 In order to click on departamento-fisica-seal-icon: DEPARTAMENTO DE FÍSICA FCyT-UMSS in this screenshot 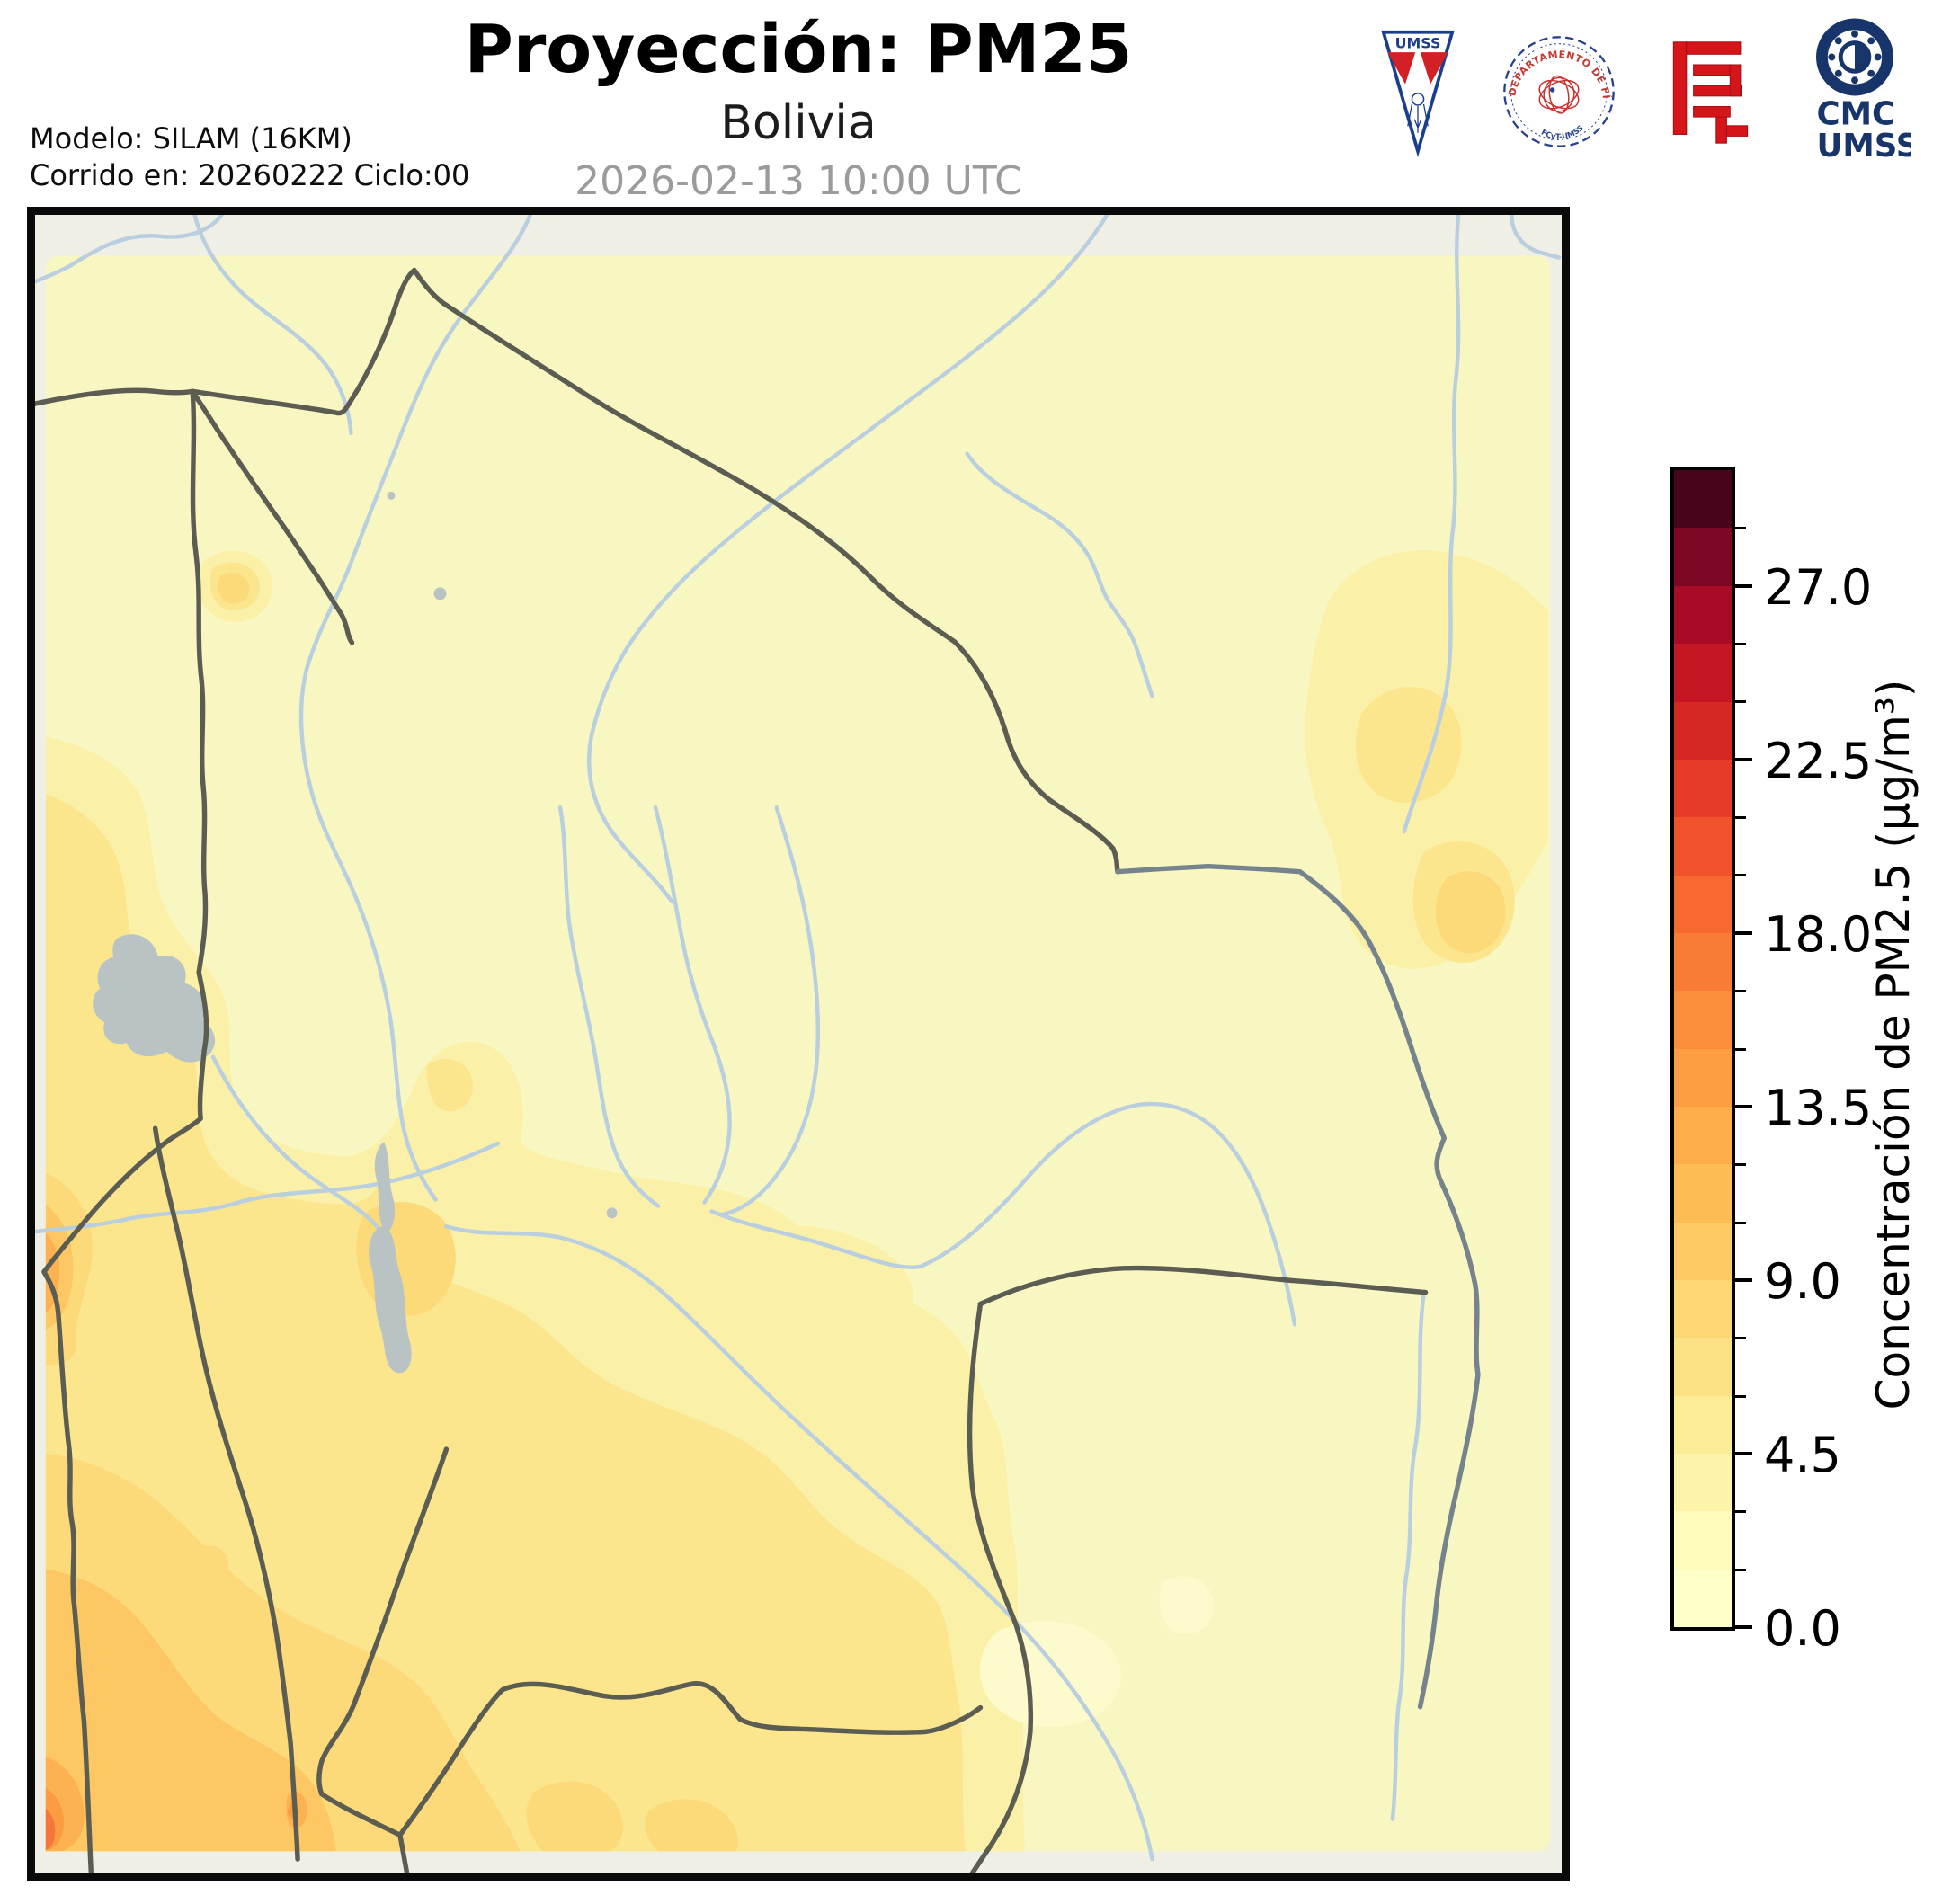, I will do `click(1557, 89)`.